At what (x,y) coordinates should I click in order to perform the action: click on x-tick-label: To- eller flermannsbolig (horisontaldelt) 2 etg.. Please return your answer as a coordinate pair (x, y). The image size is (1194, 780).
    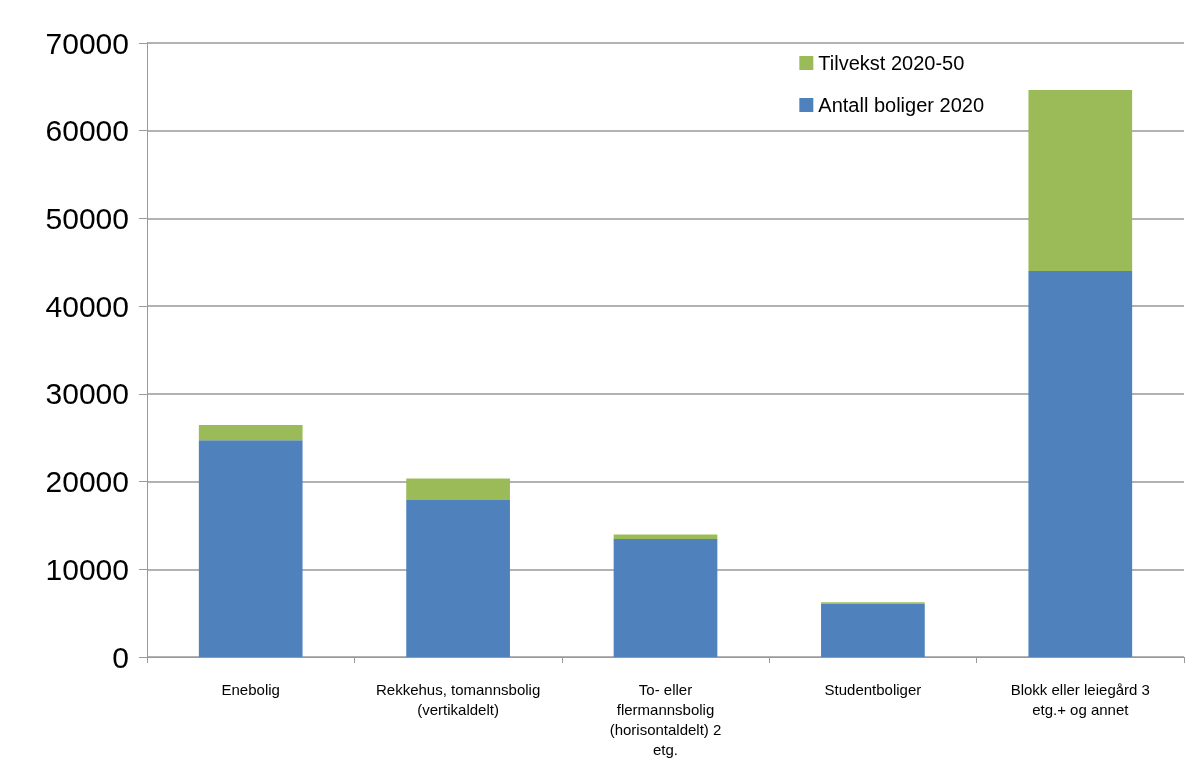
    Looking at the image, I should click on (665, 719).